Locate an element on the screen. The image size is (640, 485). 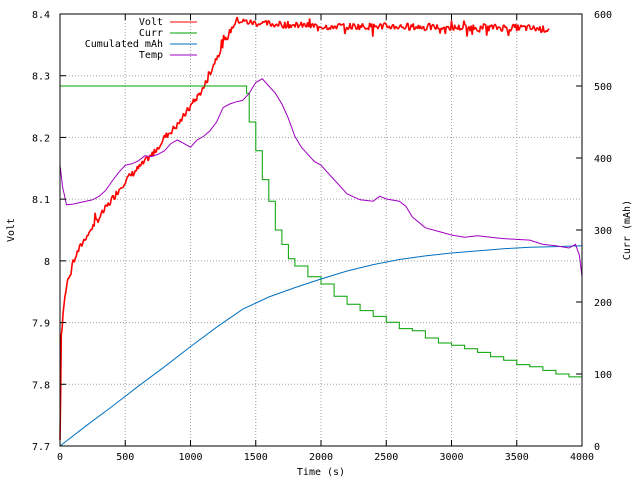
x-tick-label: 1500 is located at coordinates (256, 457).